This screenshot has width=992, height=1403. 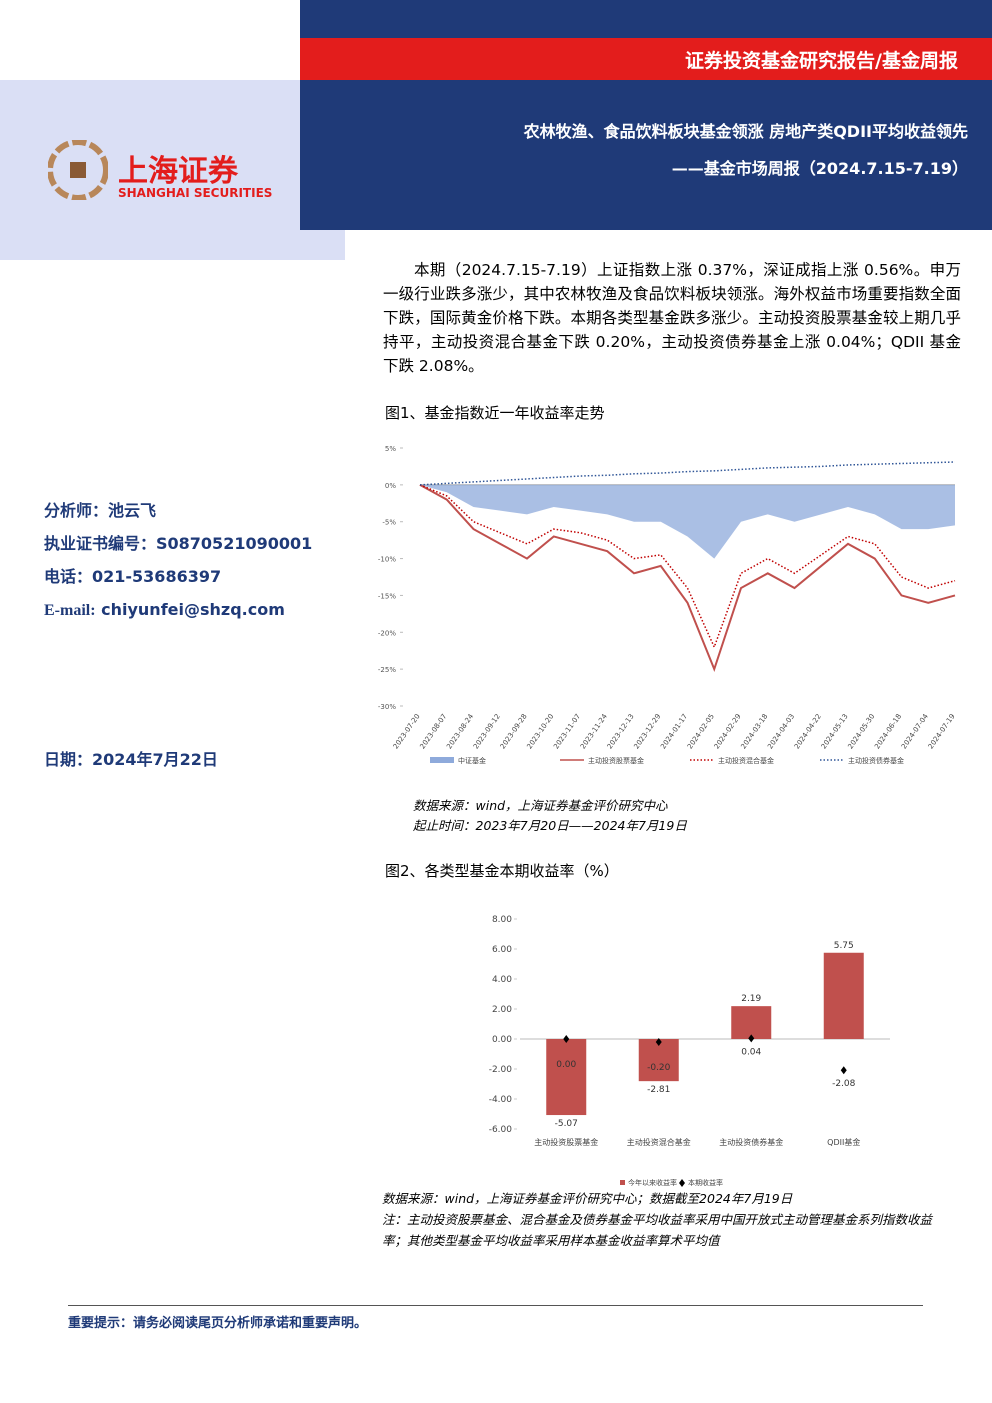 What do you see at coordinates (540, 805) in the screenshot?
I see `source: 数据来源：wind，上海证券基金评价研究中心` at bounding box center [540, 805].